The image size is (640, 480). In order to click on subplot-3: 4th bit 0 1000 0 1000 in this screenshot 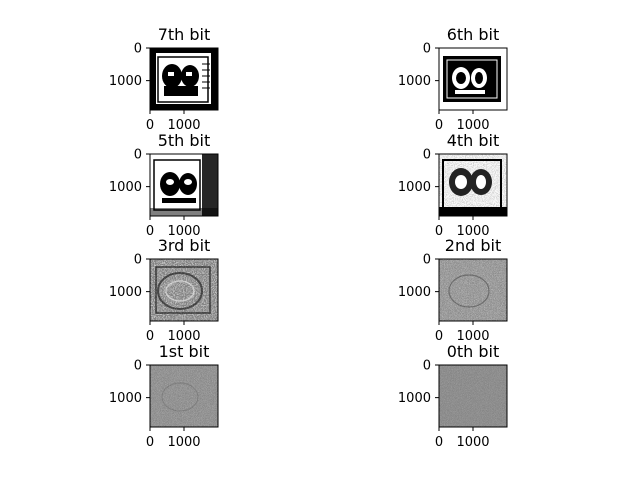, I will do `click(453, 185)`.